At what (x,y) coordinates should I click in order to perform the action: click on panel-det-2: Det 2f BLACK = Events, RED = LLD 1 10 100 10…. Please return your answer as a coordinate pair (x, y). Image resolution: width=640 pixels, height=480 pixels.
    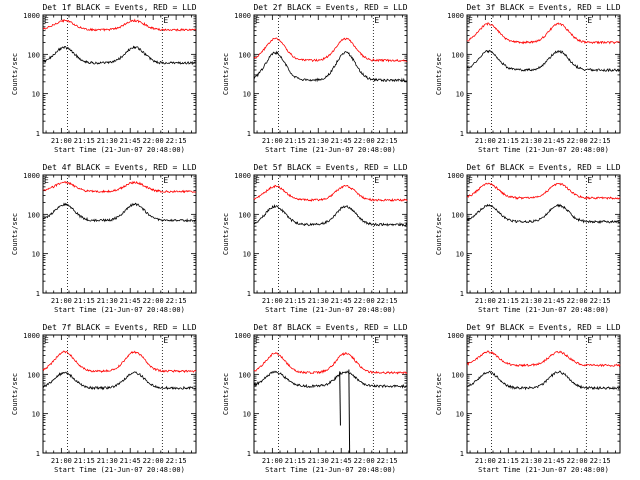
    Looking at the image, I should click on (315, 78).